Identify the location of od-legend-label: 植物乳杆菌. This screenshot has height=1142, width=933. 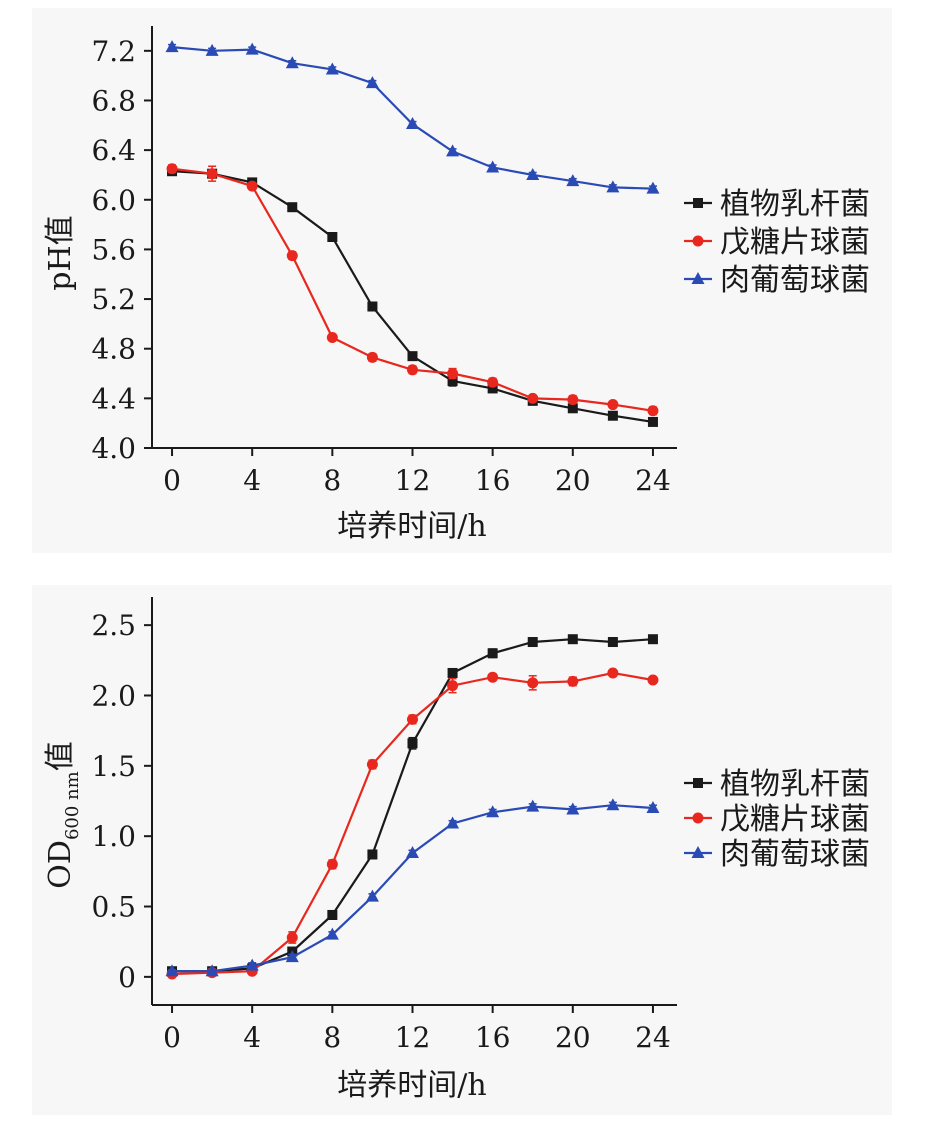
(795, 784).